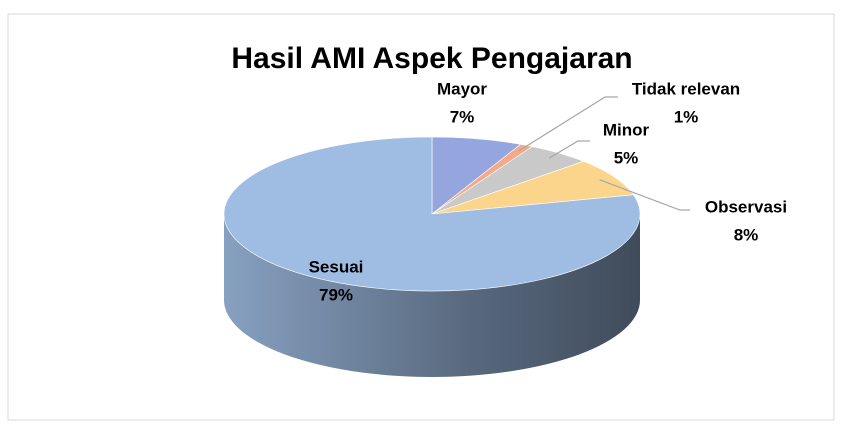  Describe the element at coordinates (746, 234) in the screenshot. I see `data-label-value: 8%` at that location.